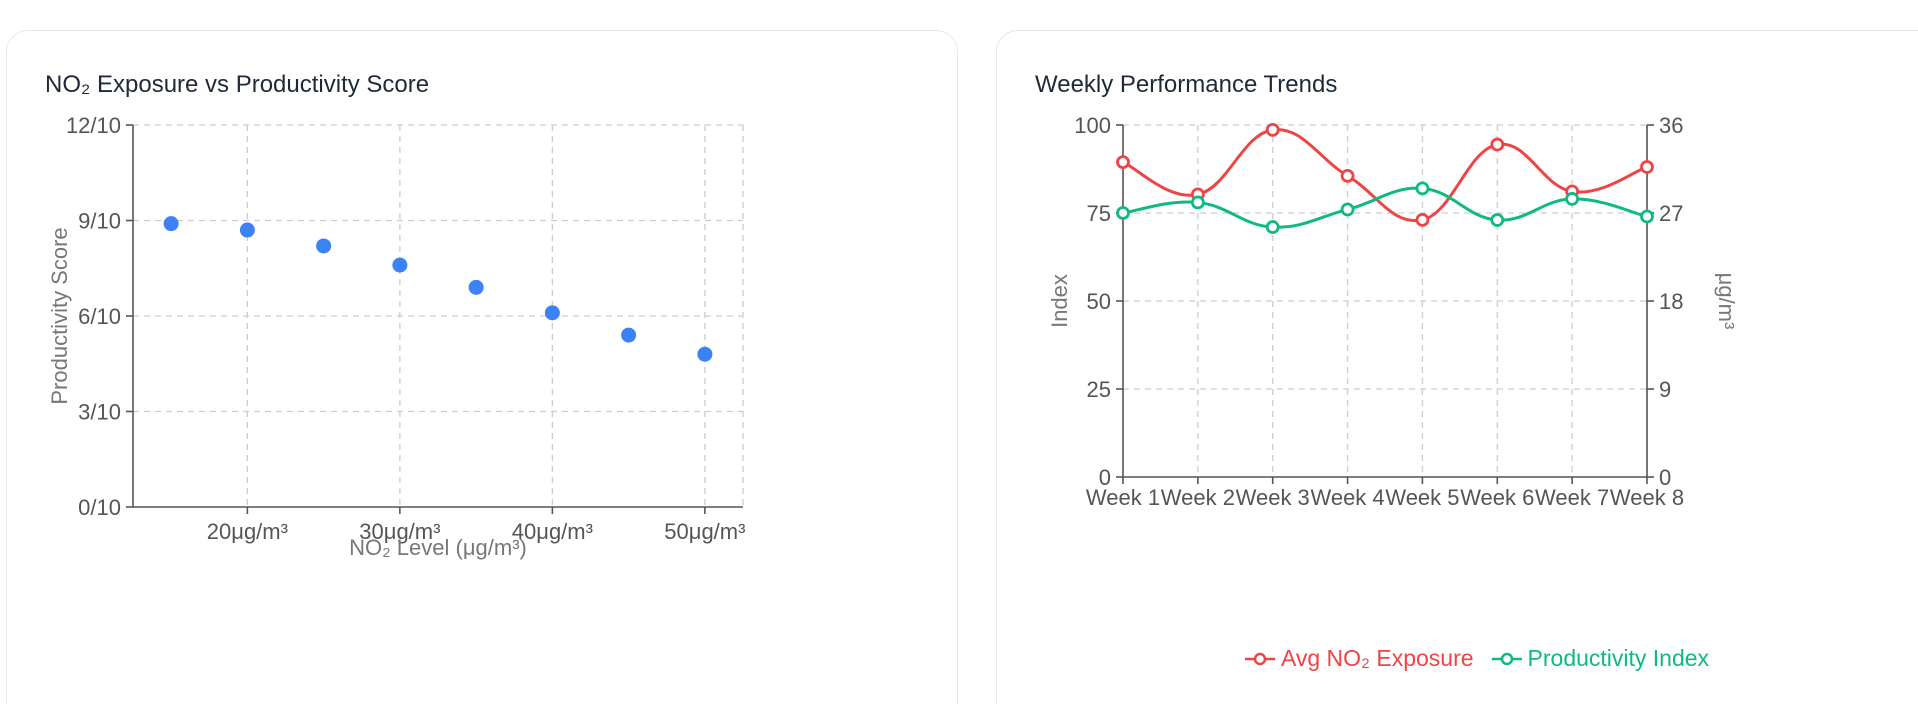  I want to click on line-right-y-tick-label: 27, so click(1671, 213).